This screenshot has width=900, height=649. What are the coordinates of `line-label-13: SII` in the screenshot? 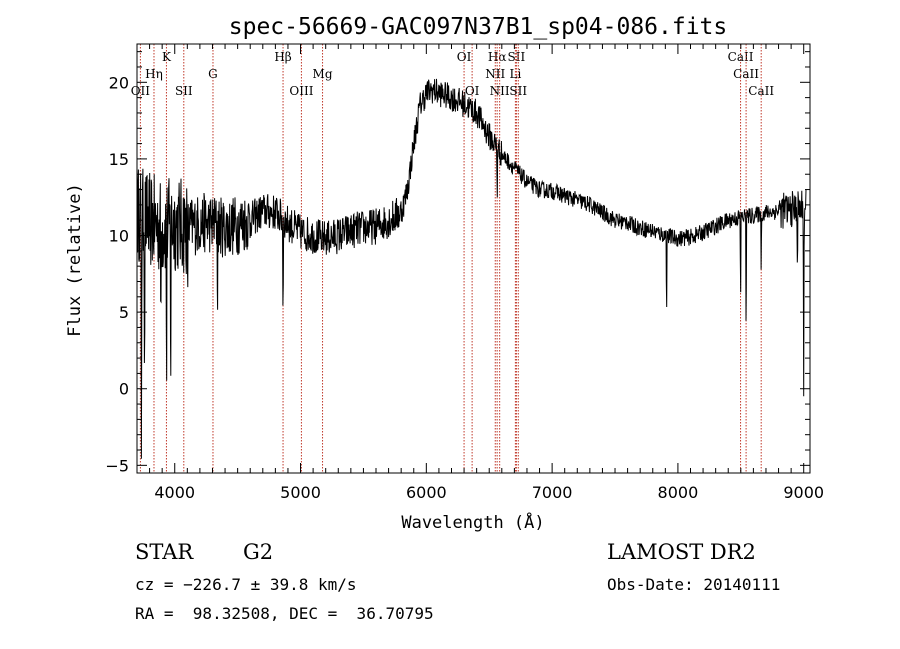 It's located at (517, 57).